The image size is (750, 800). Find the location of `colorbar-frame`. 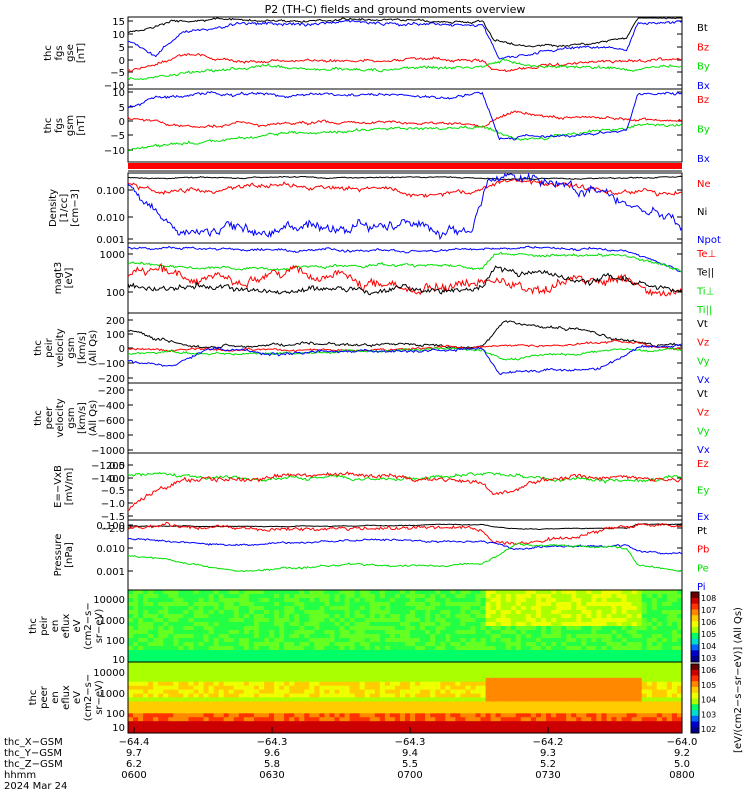

colorbar-frame is located at coordinates (695, 627).